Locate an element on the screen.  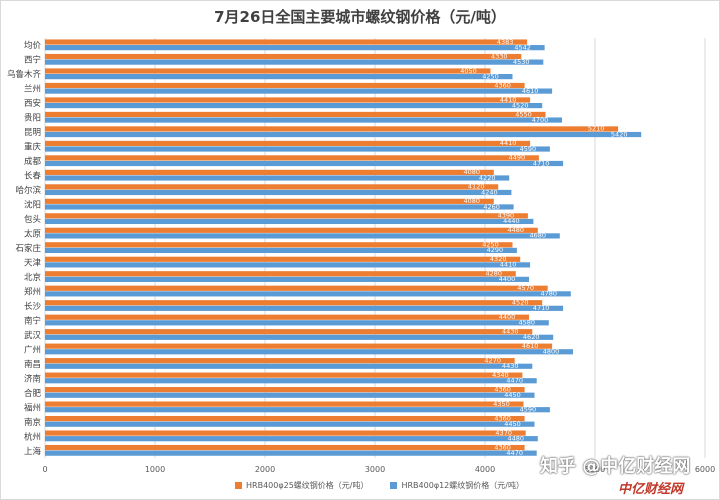
category-label-3: 兰州 is located at coordinates (32, 89).